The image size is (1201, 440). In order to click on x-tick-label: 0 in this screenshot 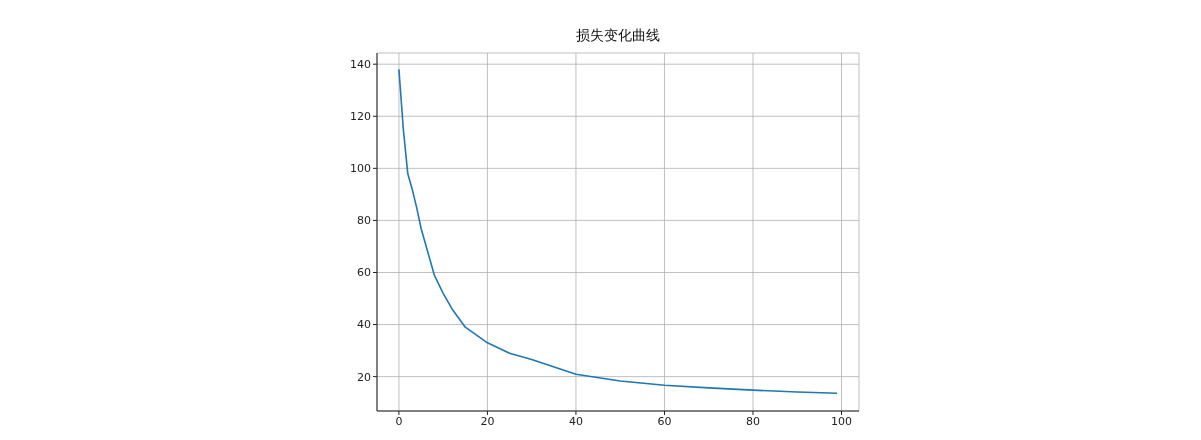, I will do `click(399, 421)`.